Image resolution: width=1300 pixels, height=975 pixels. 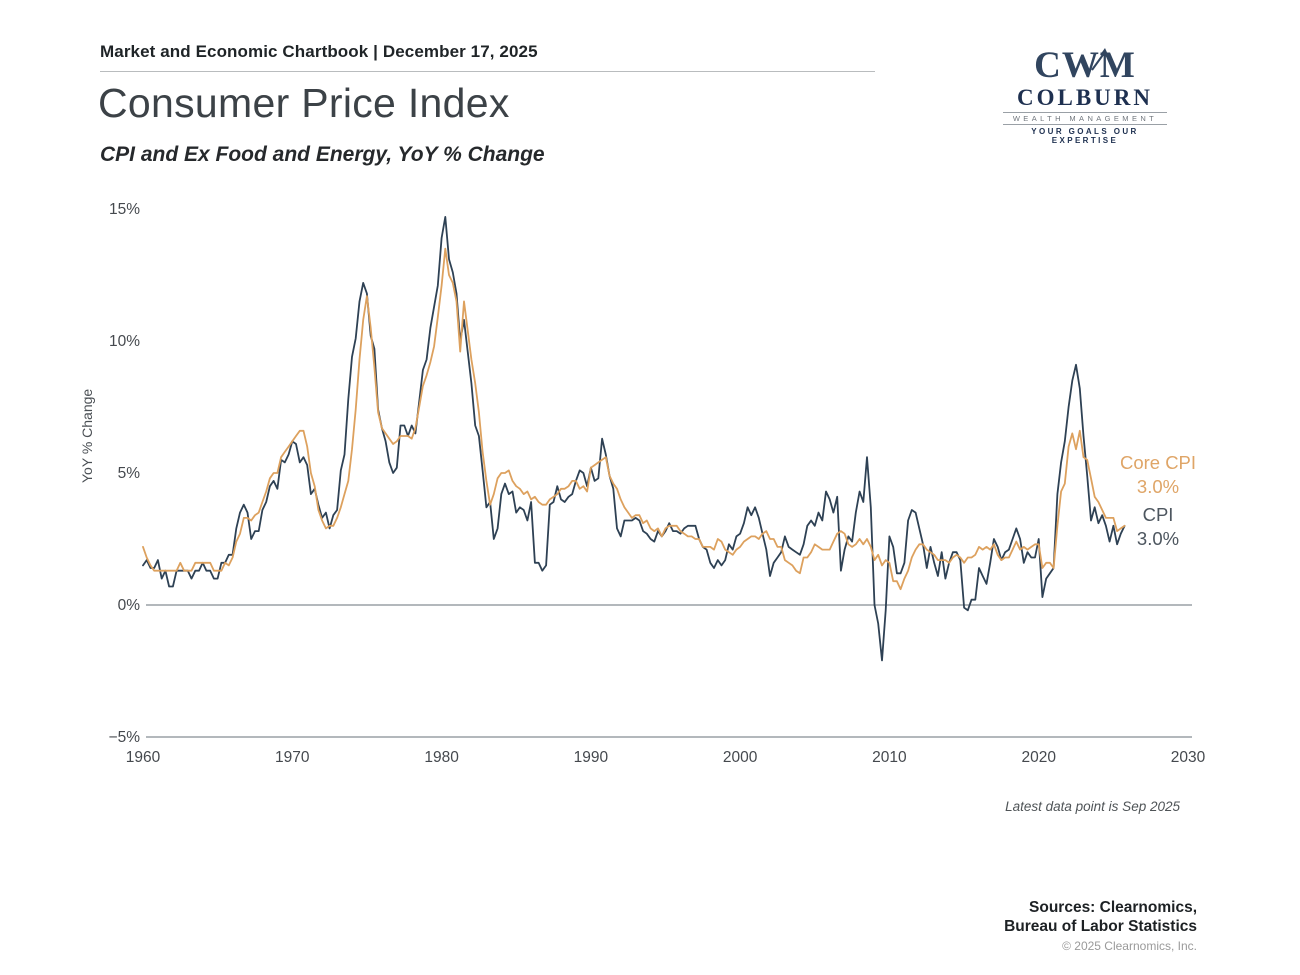 I want to click on legend-cpi-value: 3.0%, so click(x=1158, y=538).